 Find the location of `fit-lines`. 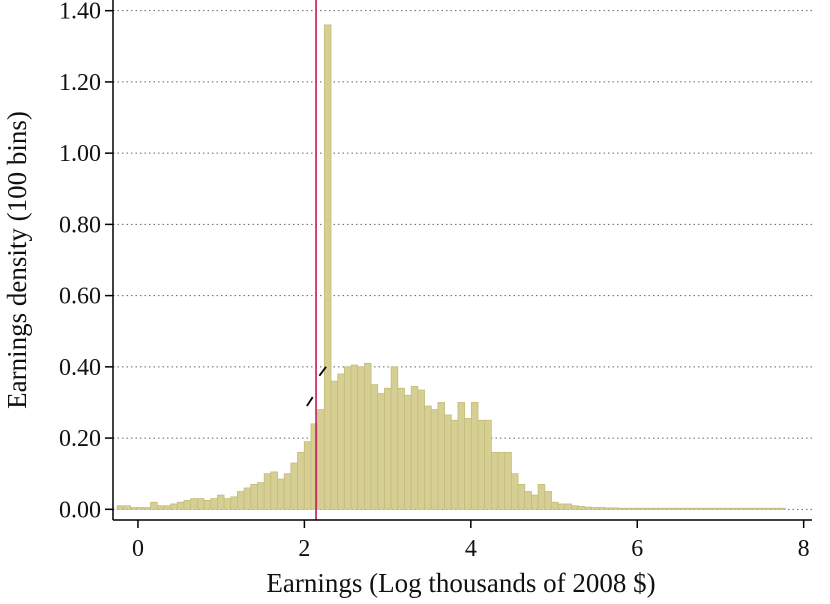

fit-lines is located at coordinates (316, 386).